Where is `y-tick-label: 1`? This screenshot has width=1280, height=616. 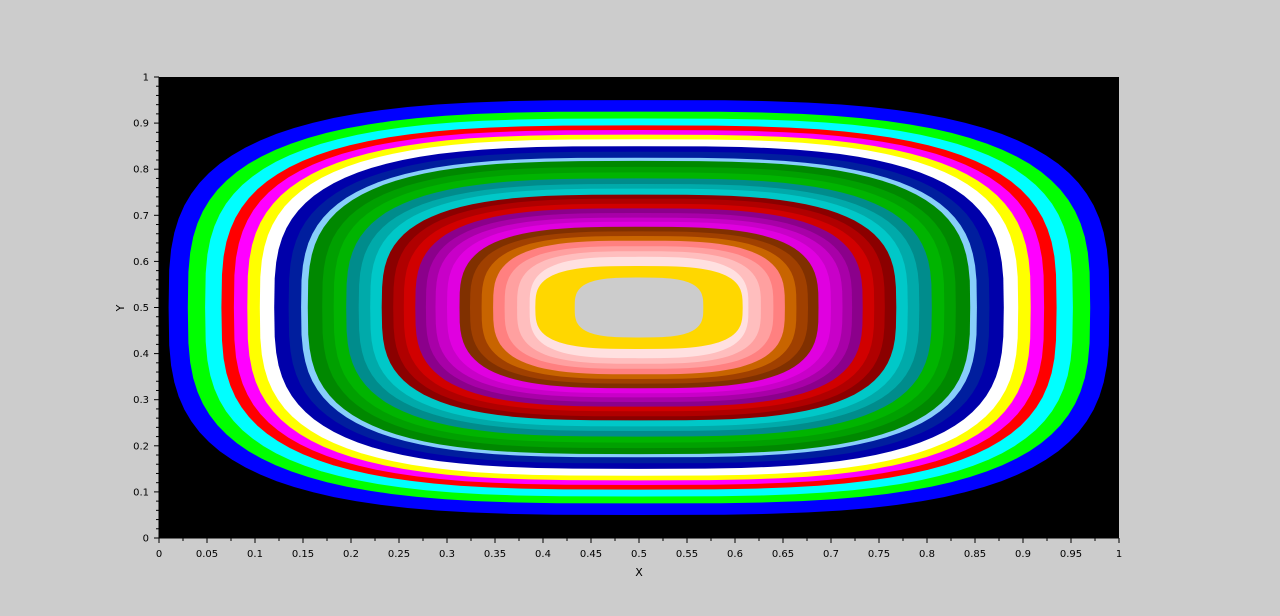
y-tick-label: 1 is located at coordinates (146, 78).